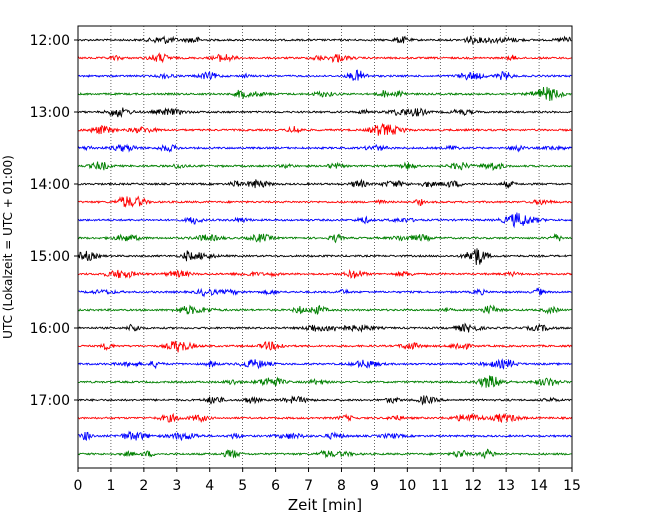  I want to click on y-tick-label: 14:00, so click(50, 185).